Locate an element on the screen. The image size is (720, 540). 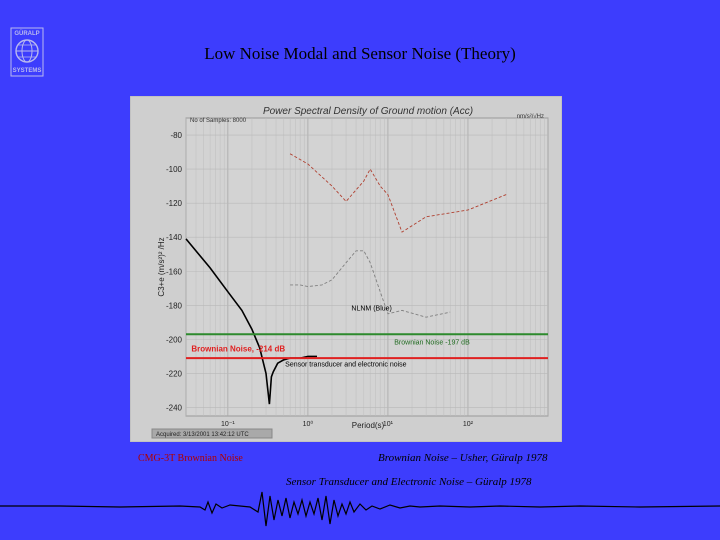
y-tick-label: -200 is located at coordinates (174, 339).